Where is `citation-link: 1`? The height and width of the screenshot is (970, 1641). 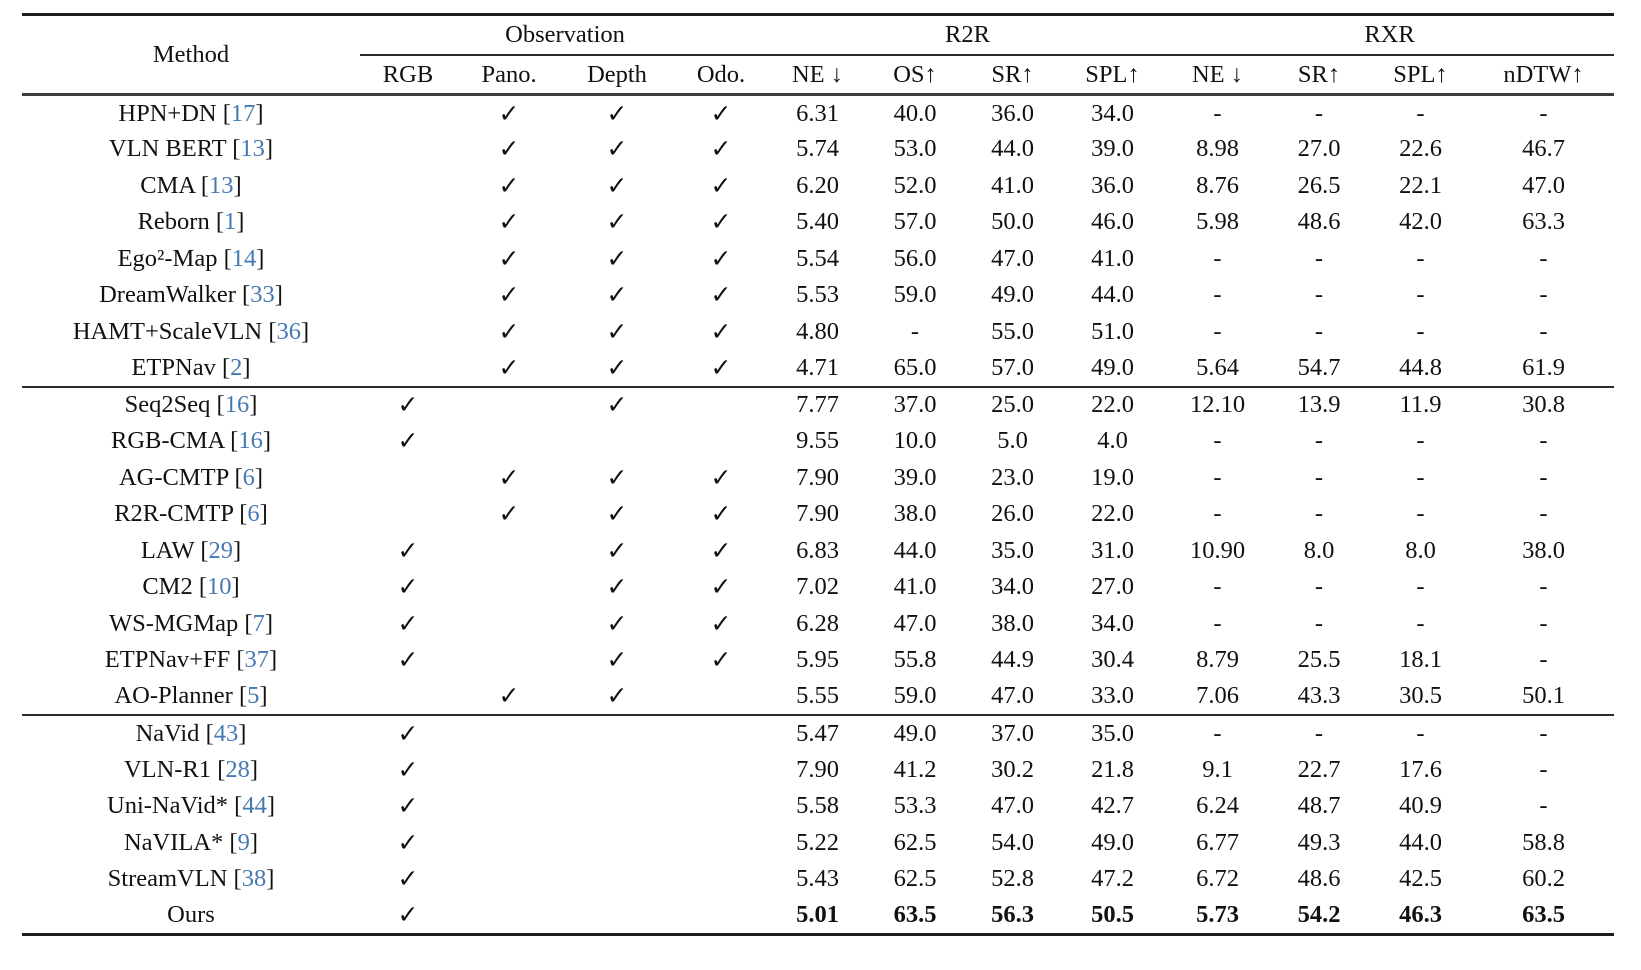 citation-link: 1 is located at coordinates (230, 222).